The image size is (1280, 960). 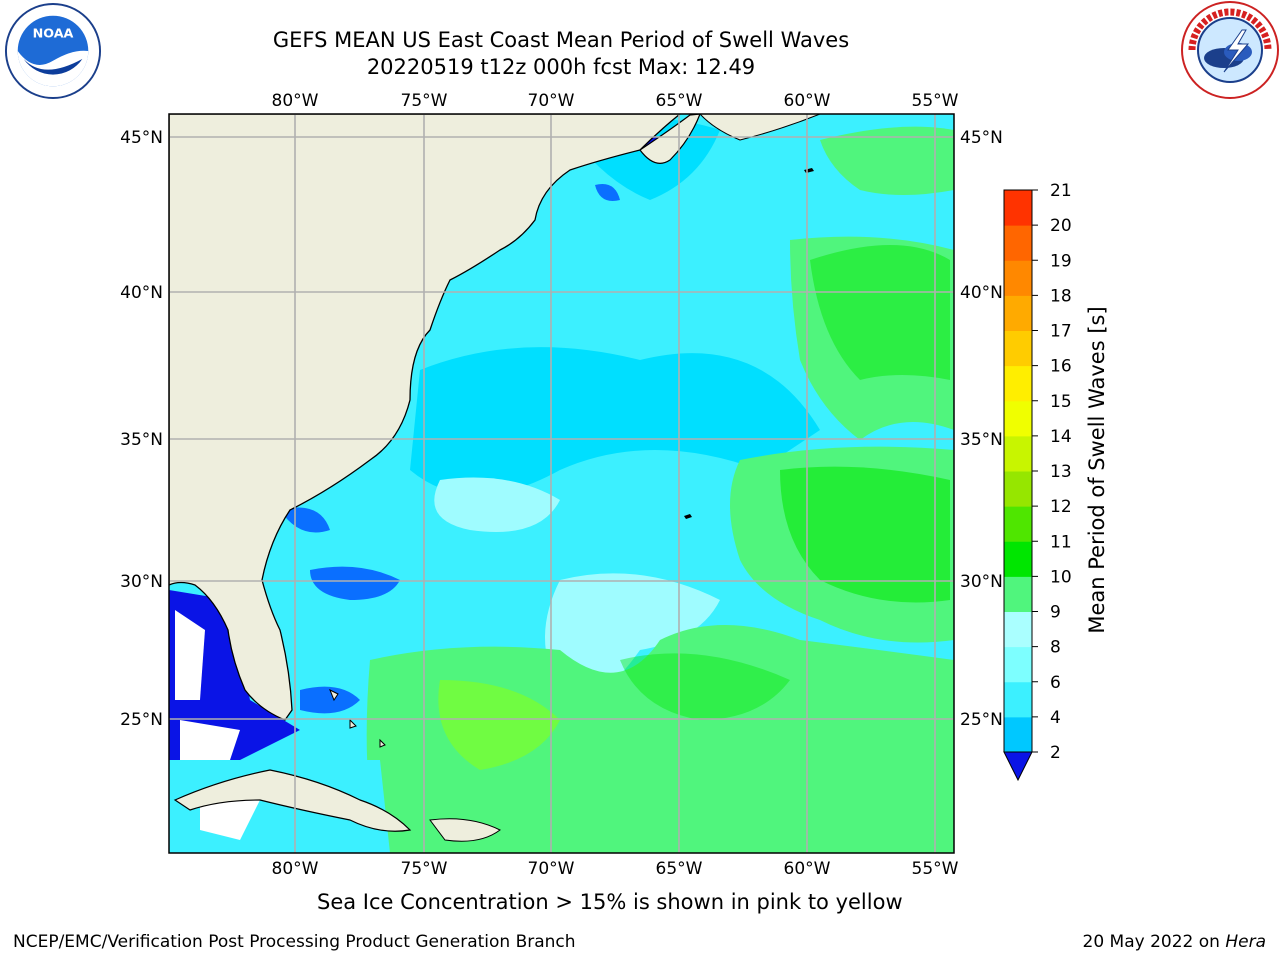 What do you see at coordinates (615, 869) in the screenshot?
I see `lon-labels-bottom: 80°W 75°W 70°W 65°W 60°W 55°W` at bounding box center [615, 869].